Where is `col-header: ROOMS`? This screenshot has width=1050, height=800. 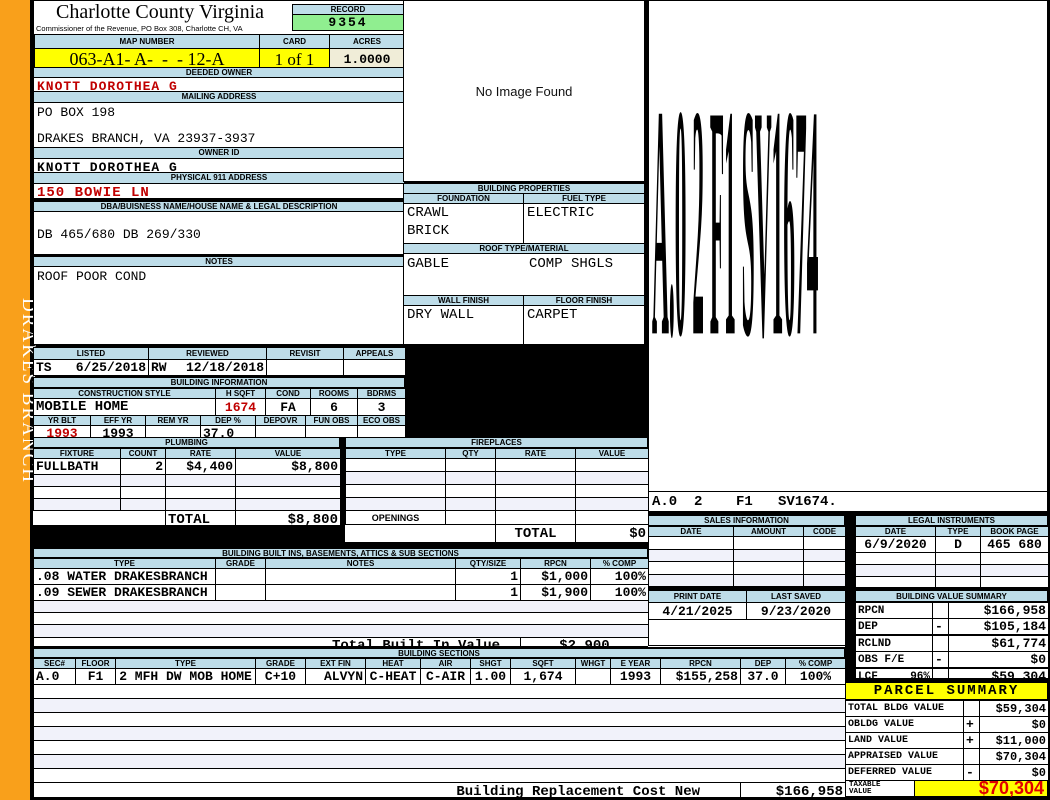
col-header: ROOMS is located at coordinates (334, 393).